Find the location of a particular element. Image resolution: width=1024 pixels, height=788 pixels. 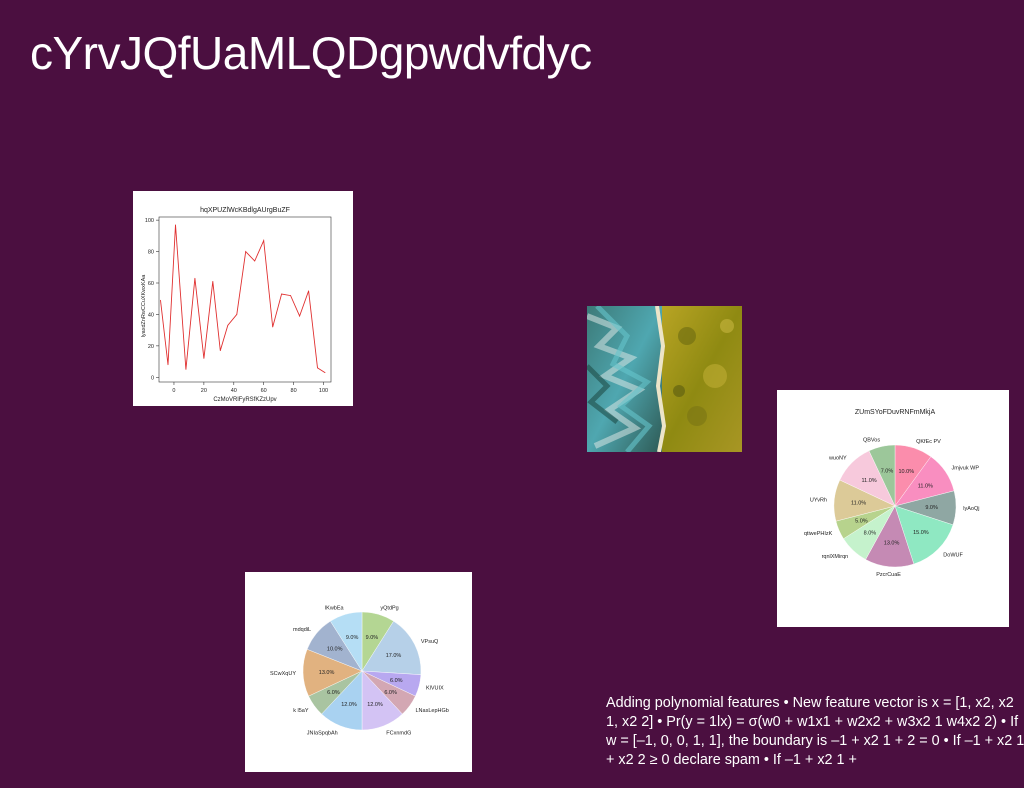

pie-chart-1-category-label: qtiwePHIzK is located at coordinates (818, 534).